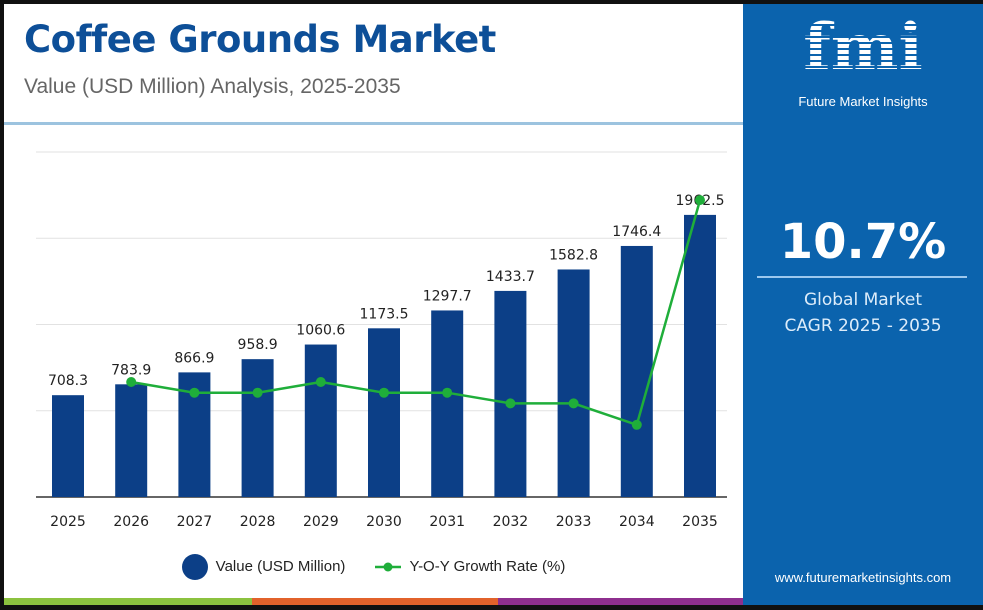  I want to click on bar-2025, so click(68, 446).